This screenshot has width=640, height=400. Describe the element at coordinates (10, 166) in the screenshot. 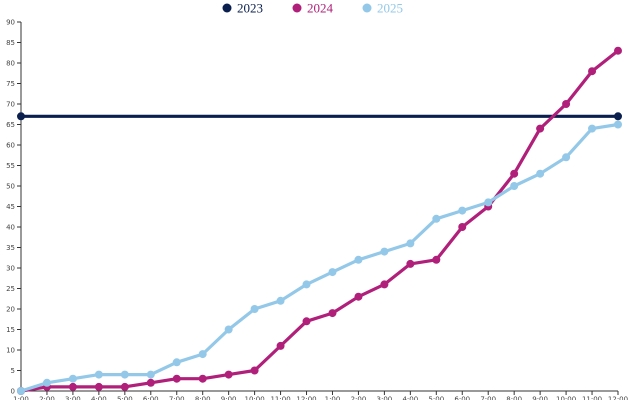

I see `y-tick-label: 55` at that location.